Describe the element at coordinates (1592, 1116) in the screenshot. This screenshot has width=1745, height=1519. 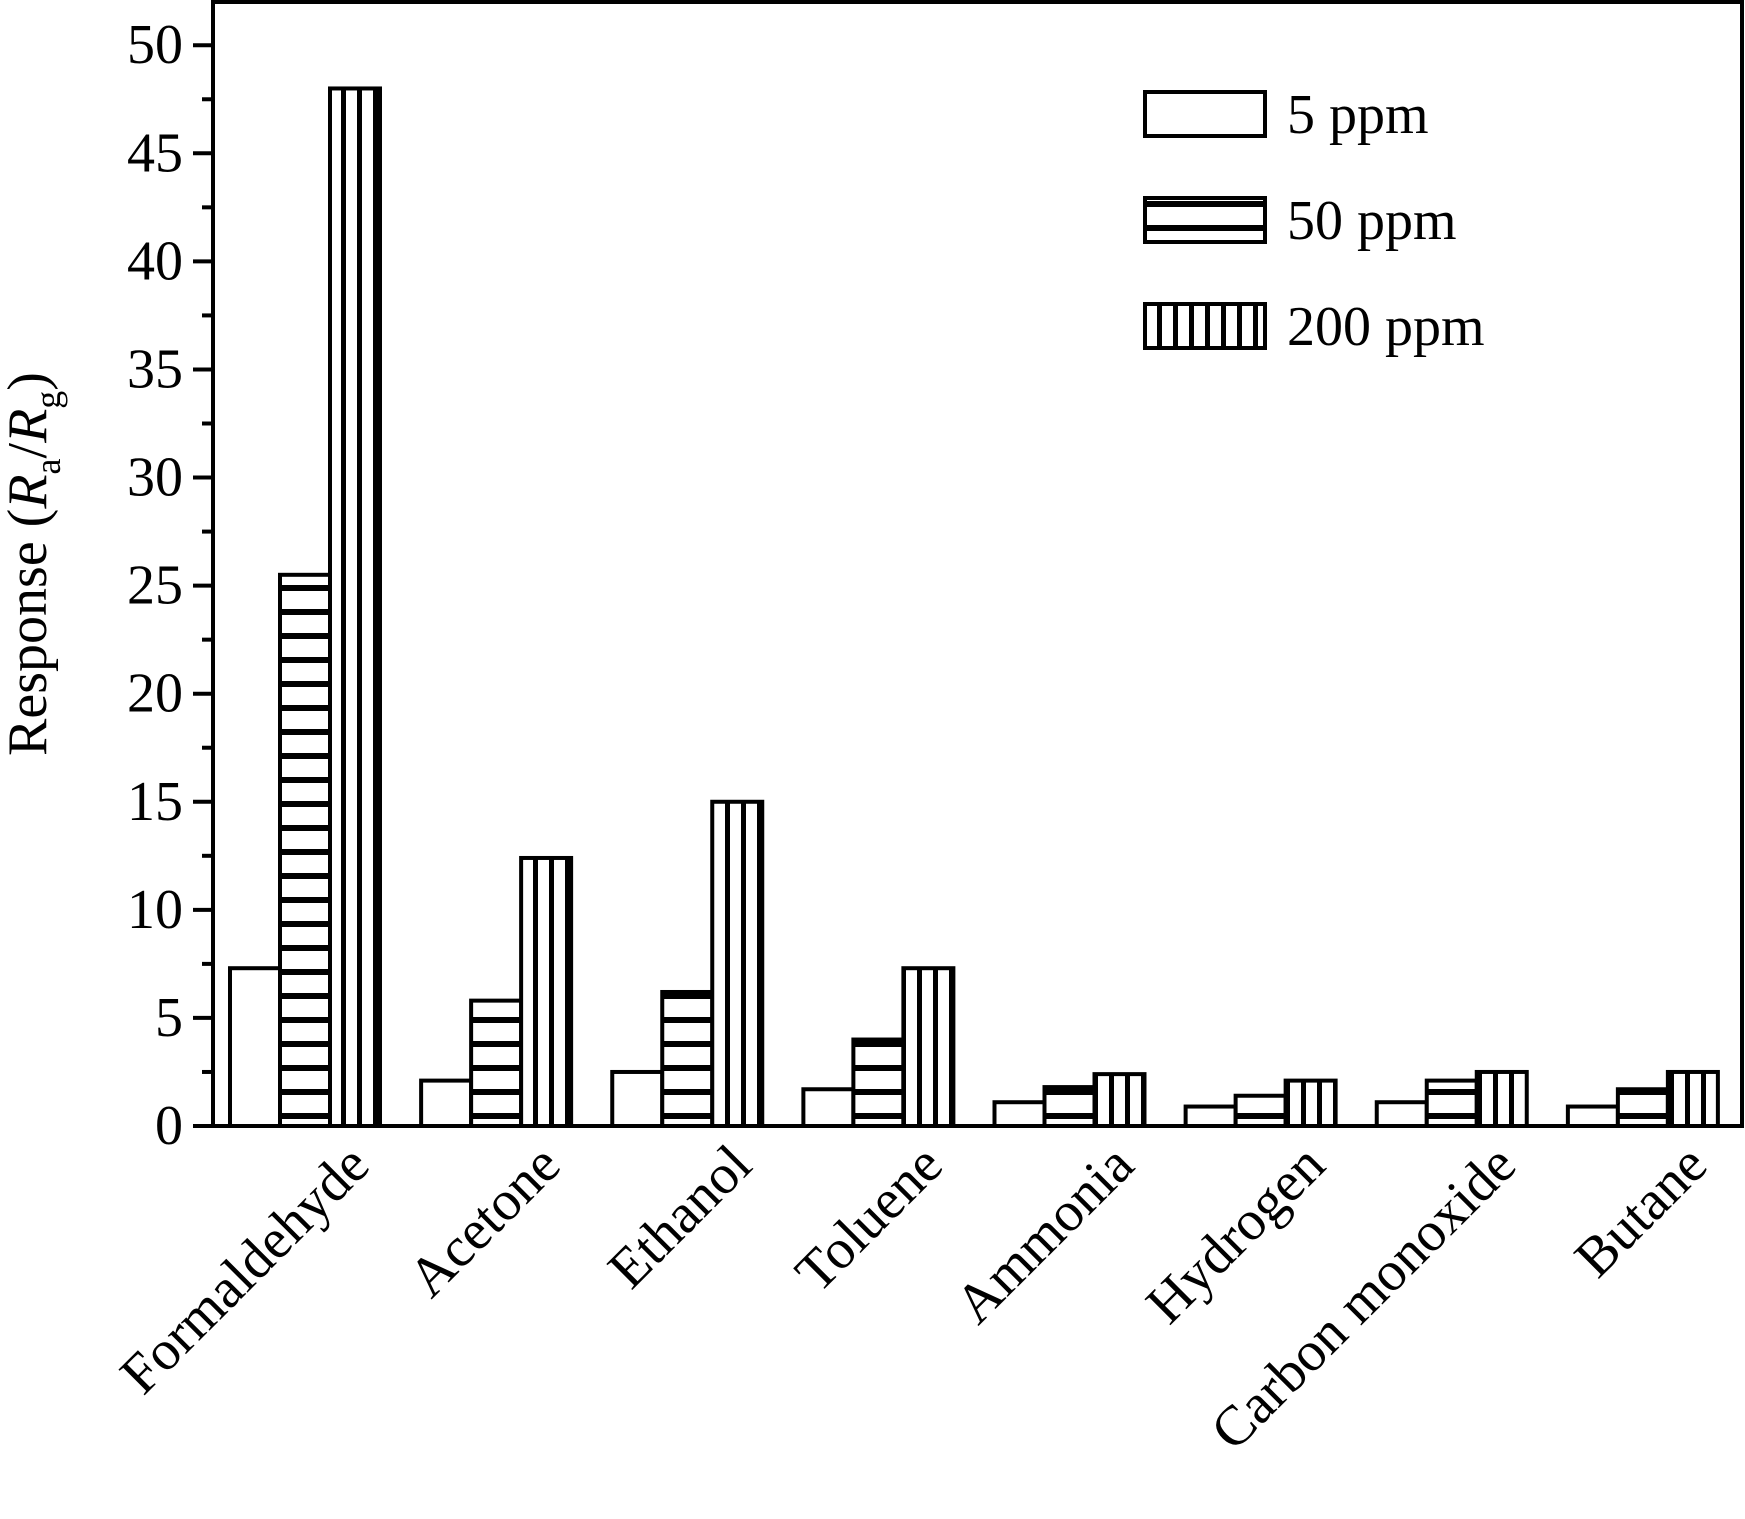
I see `bar-butane-5-ppm` at that location.